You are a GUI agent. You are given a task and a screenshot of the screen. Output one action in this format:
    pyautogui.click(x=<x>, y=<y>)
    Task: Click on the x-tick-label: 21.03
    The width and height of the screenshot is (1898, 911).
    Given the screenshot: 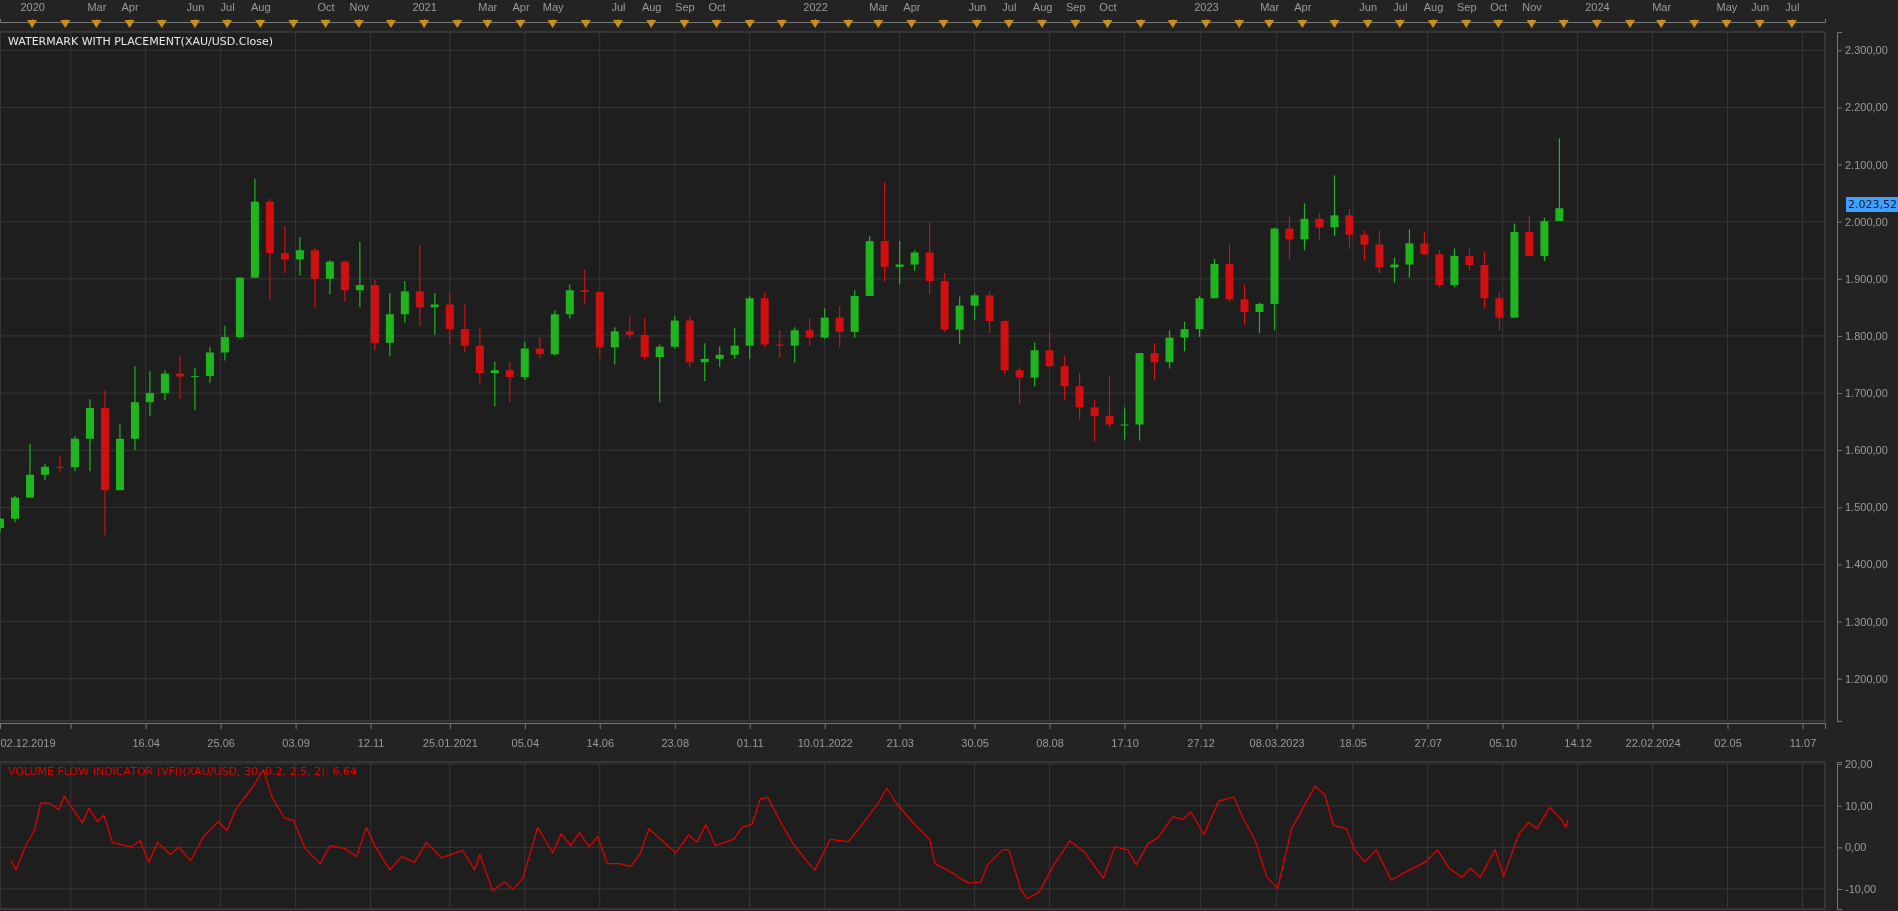 What is the action you would take?
    pyautogui.click(x=900, y=742)
    